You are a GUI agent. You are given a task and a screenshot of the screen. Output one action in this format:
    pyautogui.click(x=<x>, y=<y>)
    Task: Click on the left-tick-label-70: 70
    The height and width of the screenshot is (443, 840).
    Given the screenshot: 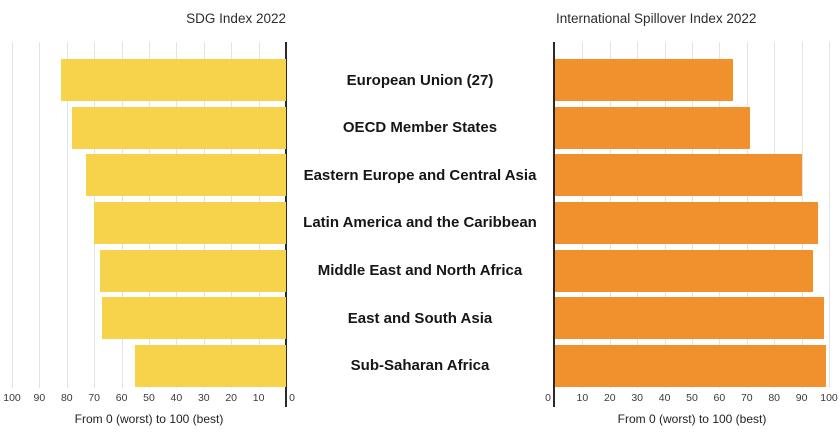 What is the action you would take?
    pyautogui.click(x=94, y=398)
    